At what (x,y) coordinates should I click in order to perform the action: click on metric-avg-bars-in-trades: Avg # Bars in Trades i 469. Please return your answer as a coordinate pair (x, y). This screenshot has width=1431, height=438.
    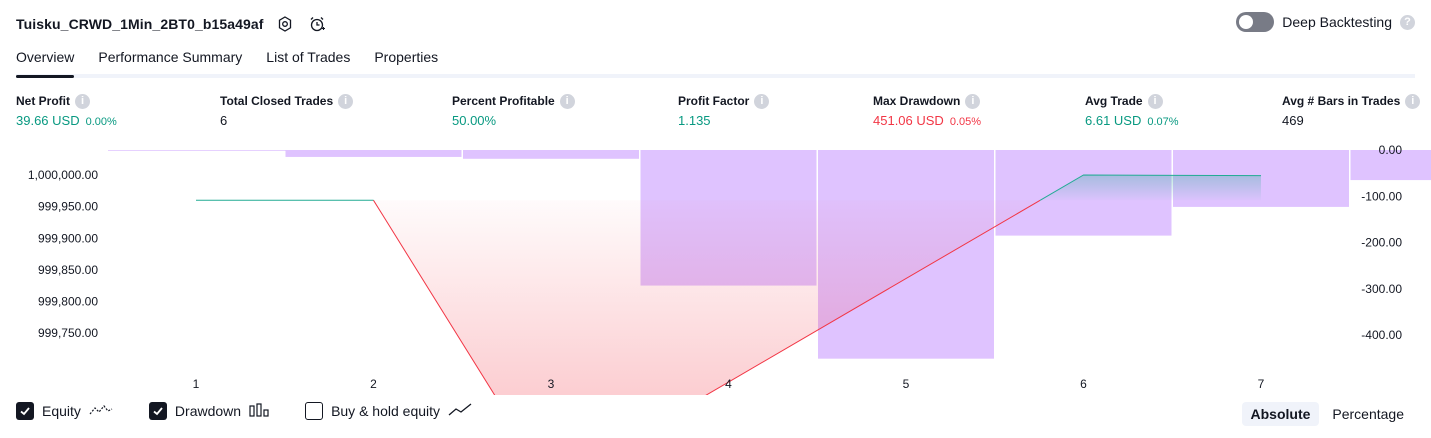
    Looking at the image, I should click on (1351, 110).